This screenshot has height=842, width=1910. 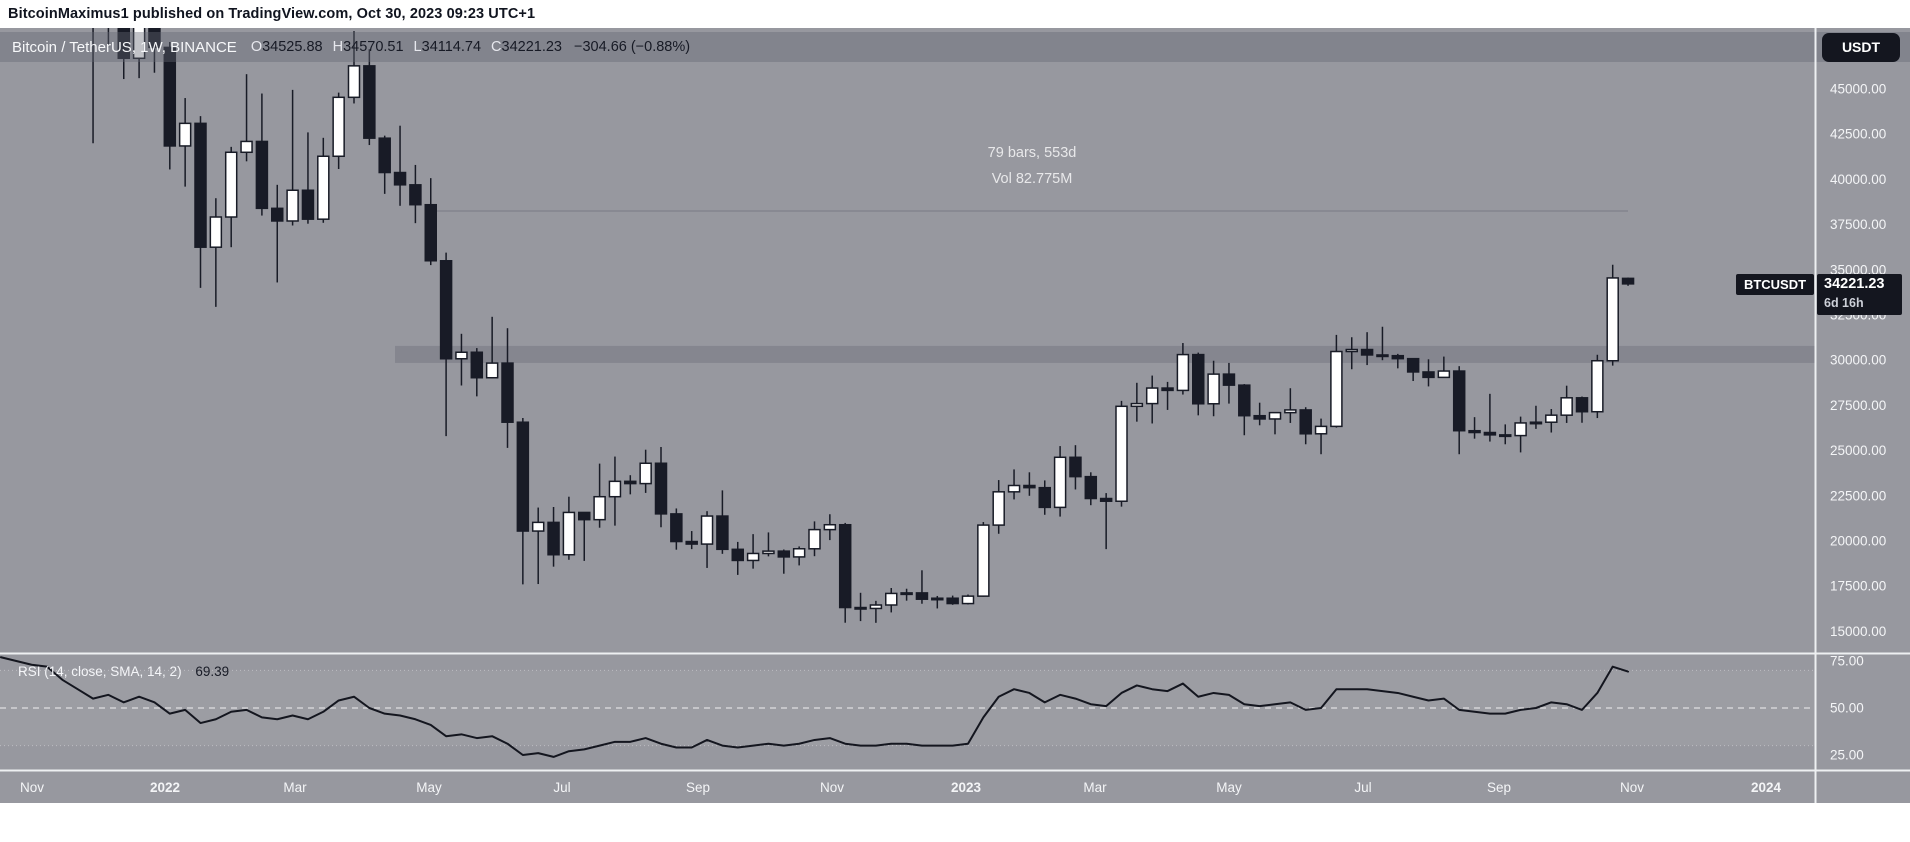 I want to click on time-axis, so click(x=907, y=786).